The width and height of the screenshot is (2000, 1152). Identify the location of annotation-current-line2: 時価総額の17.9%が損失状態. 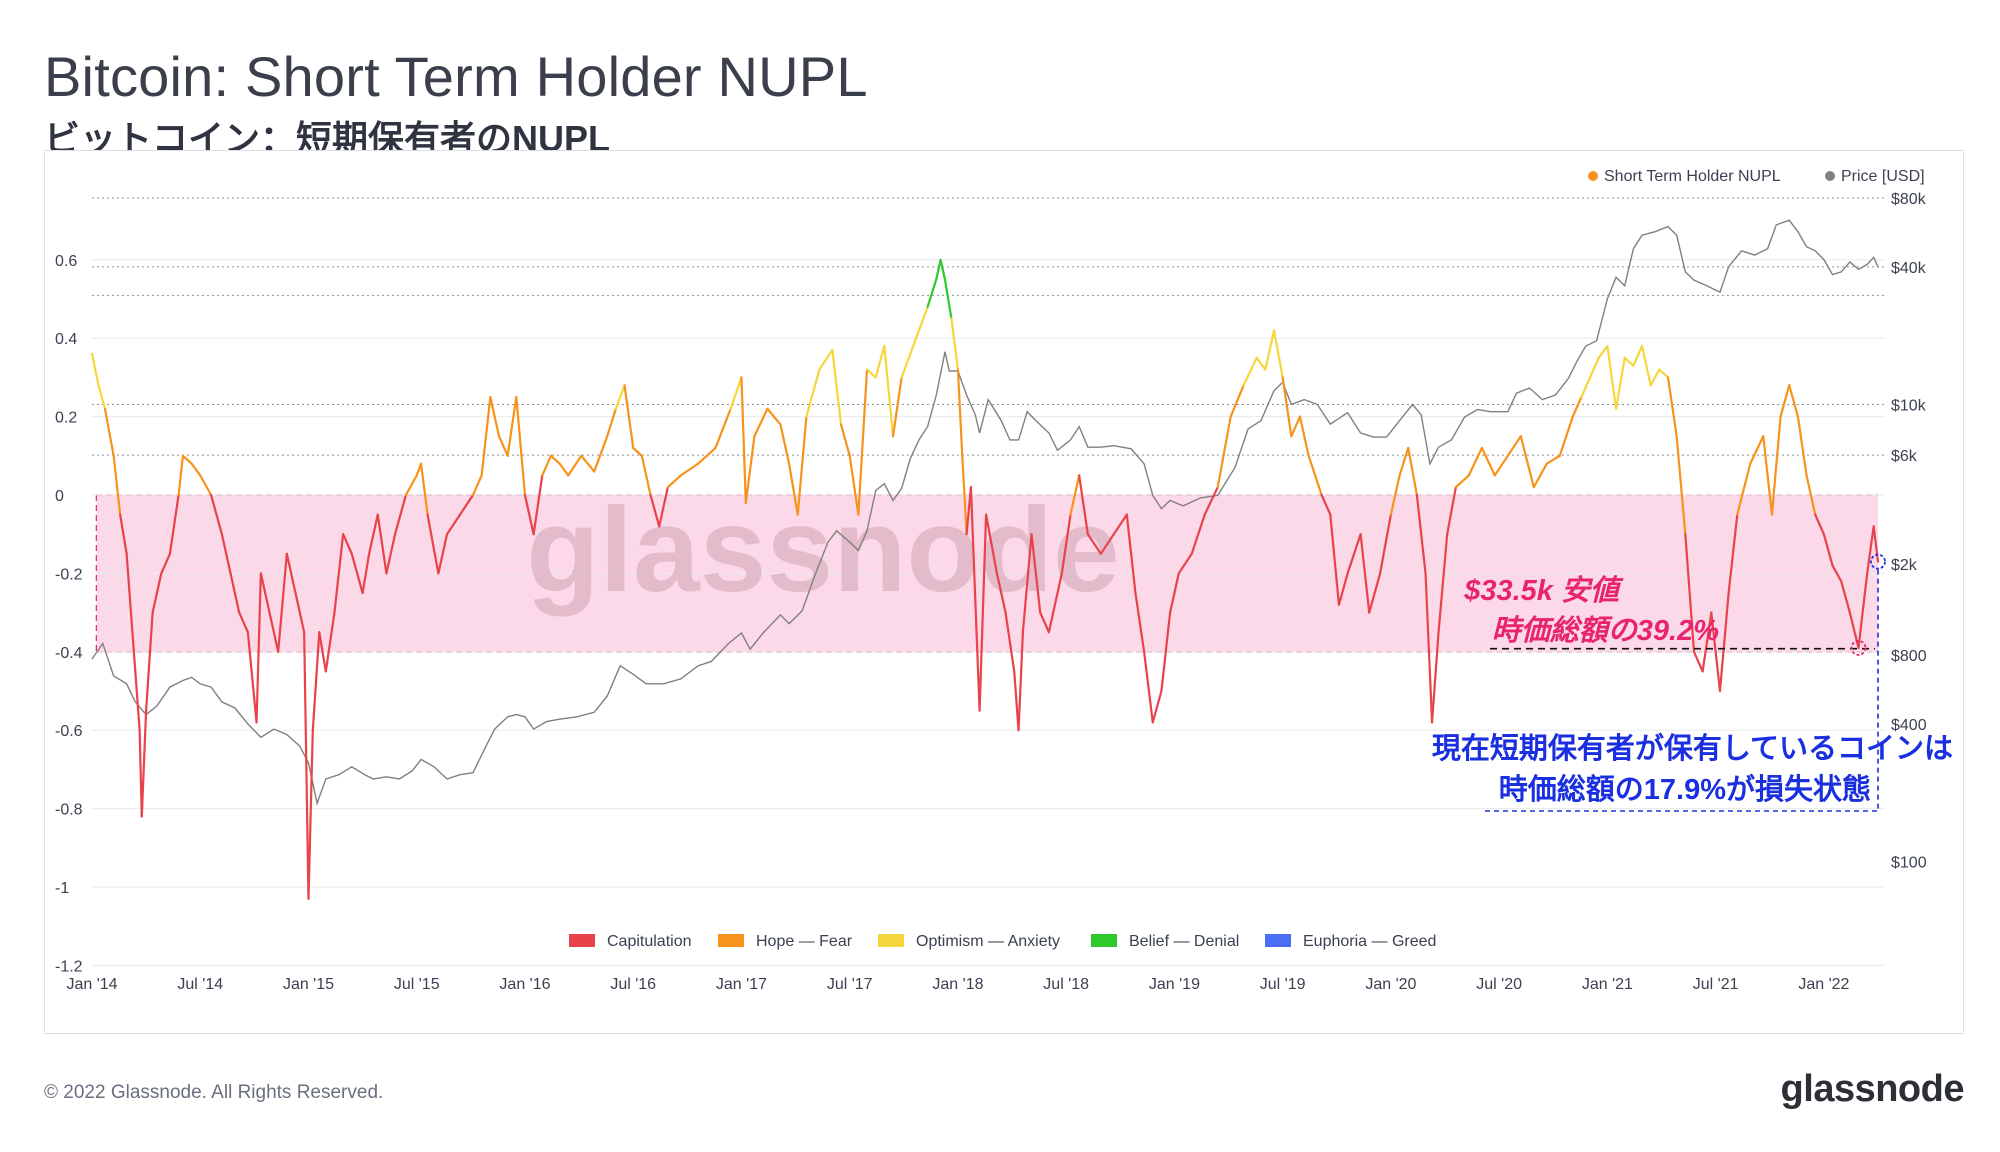
(1685, 789).